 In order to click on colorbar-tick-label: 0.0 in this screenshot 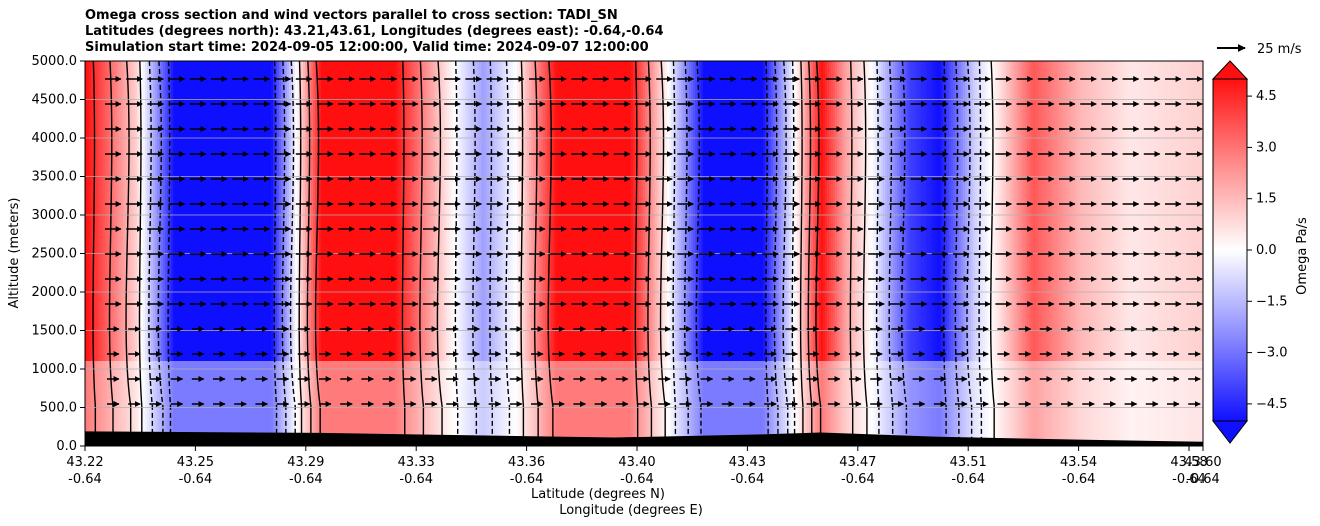, I will do `click(1266, 250)`.